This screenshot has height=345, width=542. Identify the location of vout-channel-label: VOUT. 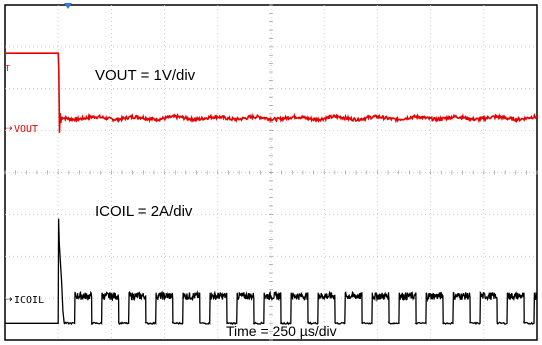
(26, 129).